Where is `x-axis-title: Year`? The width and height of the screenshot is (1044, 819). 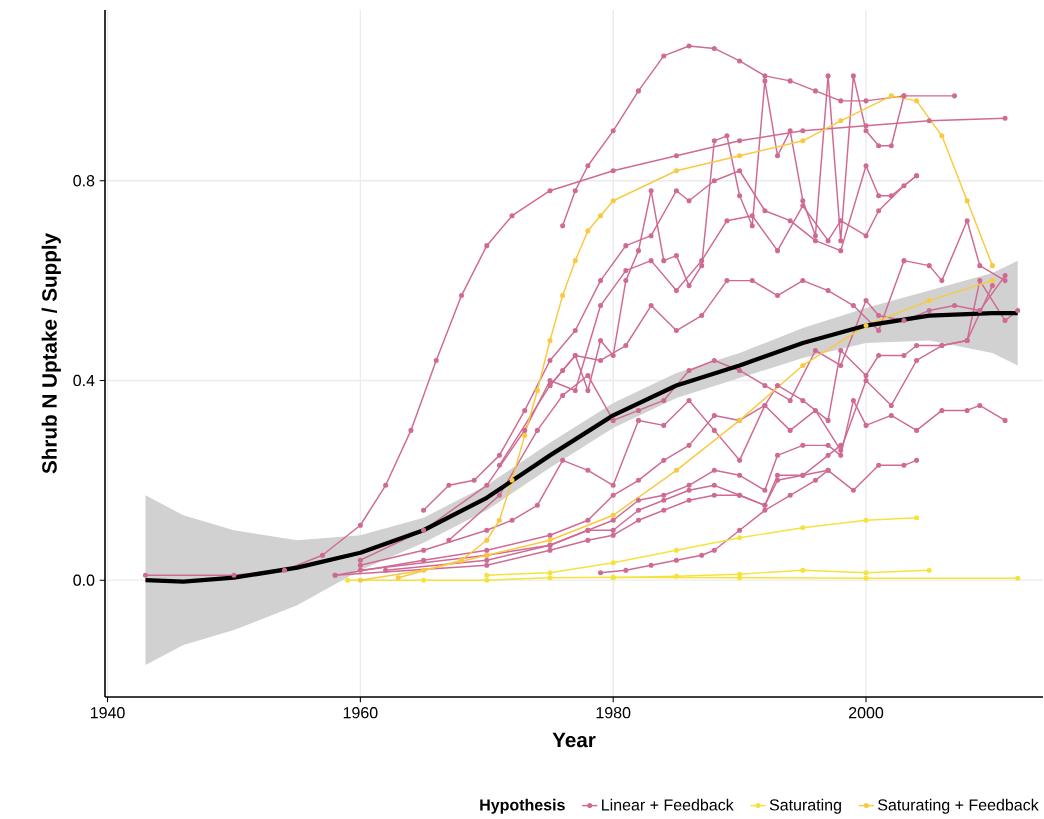 x-axis-title: Year is located at coordinates (574, 740).